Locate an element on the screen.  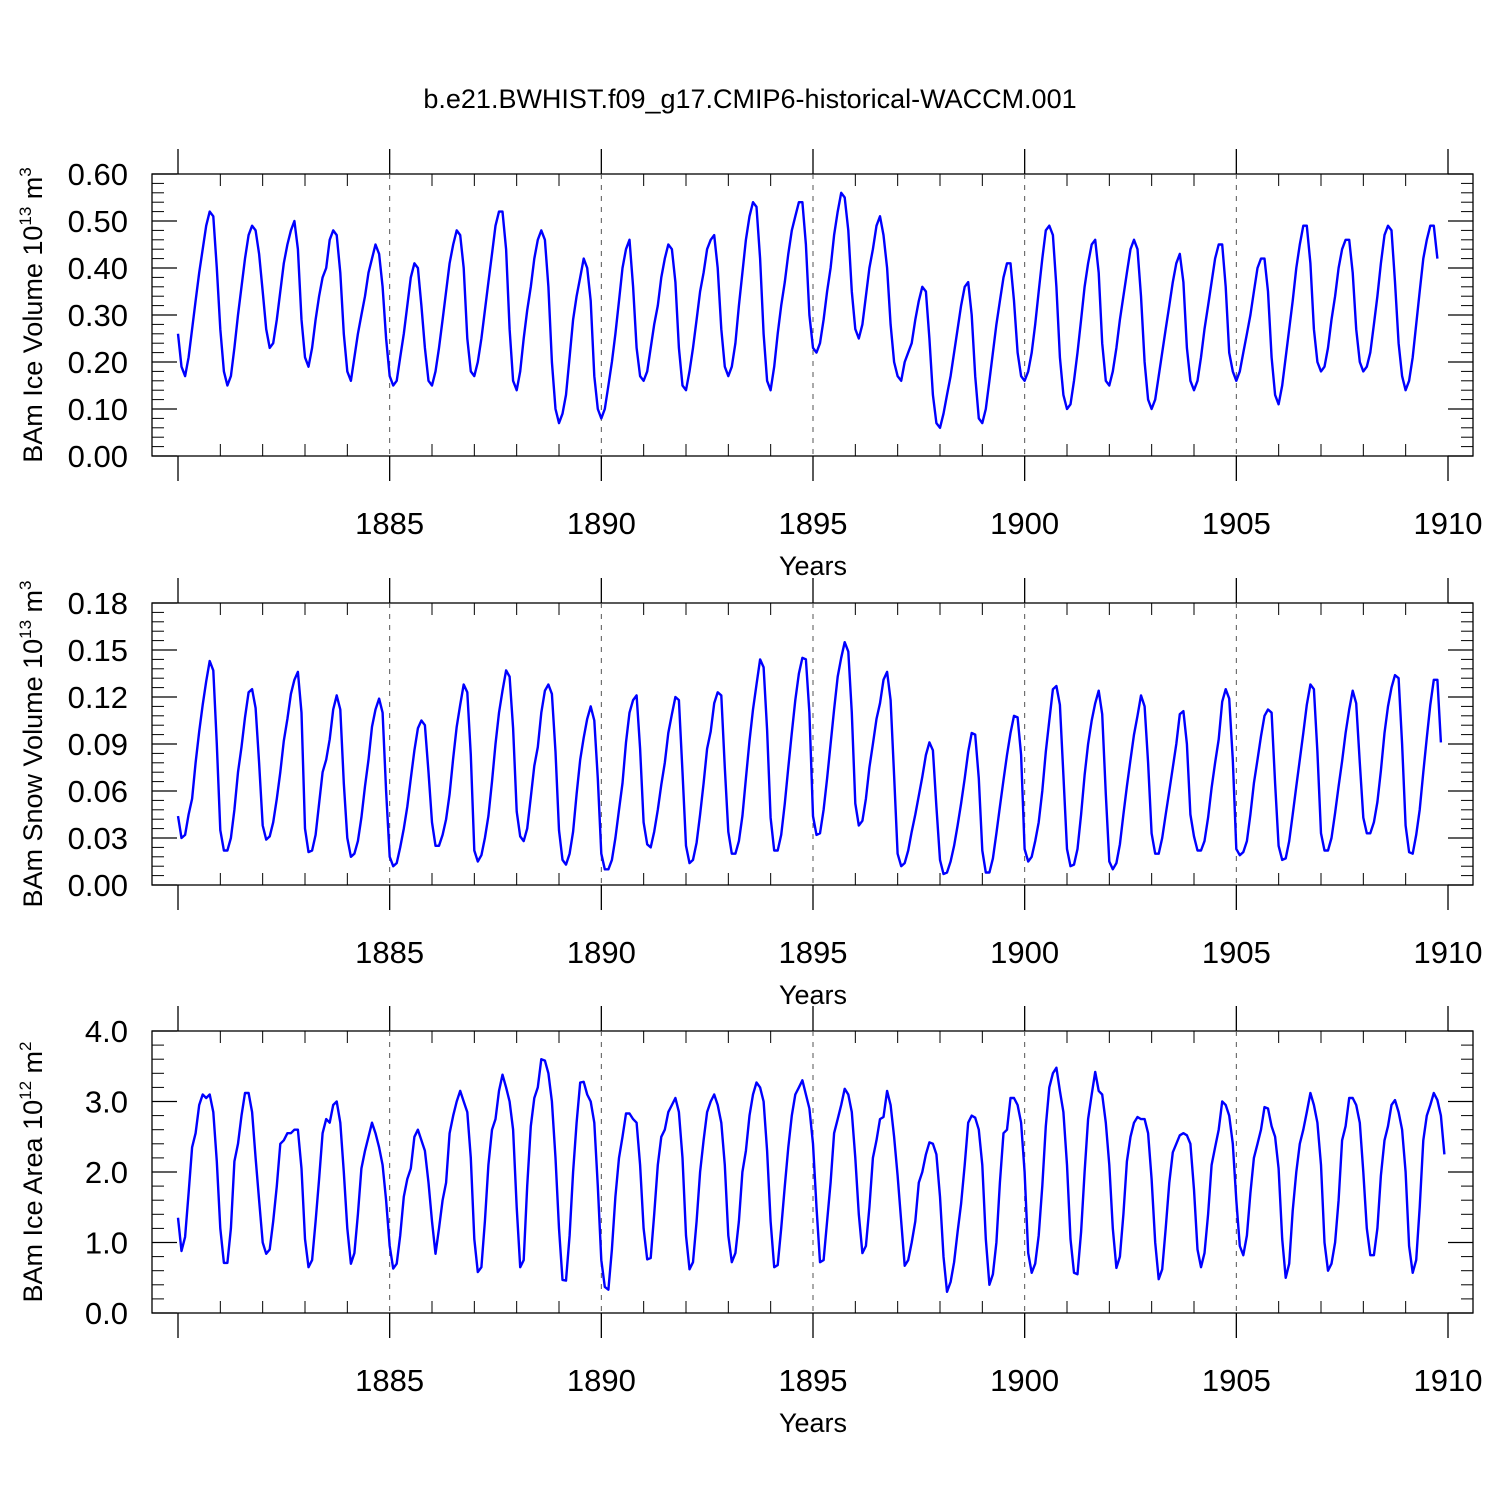
y-axis-title: BAm Ice Volume 1013 m3 is located at coordinates (32, 315).